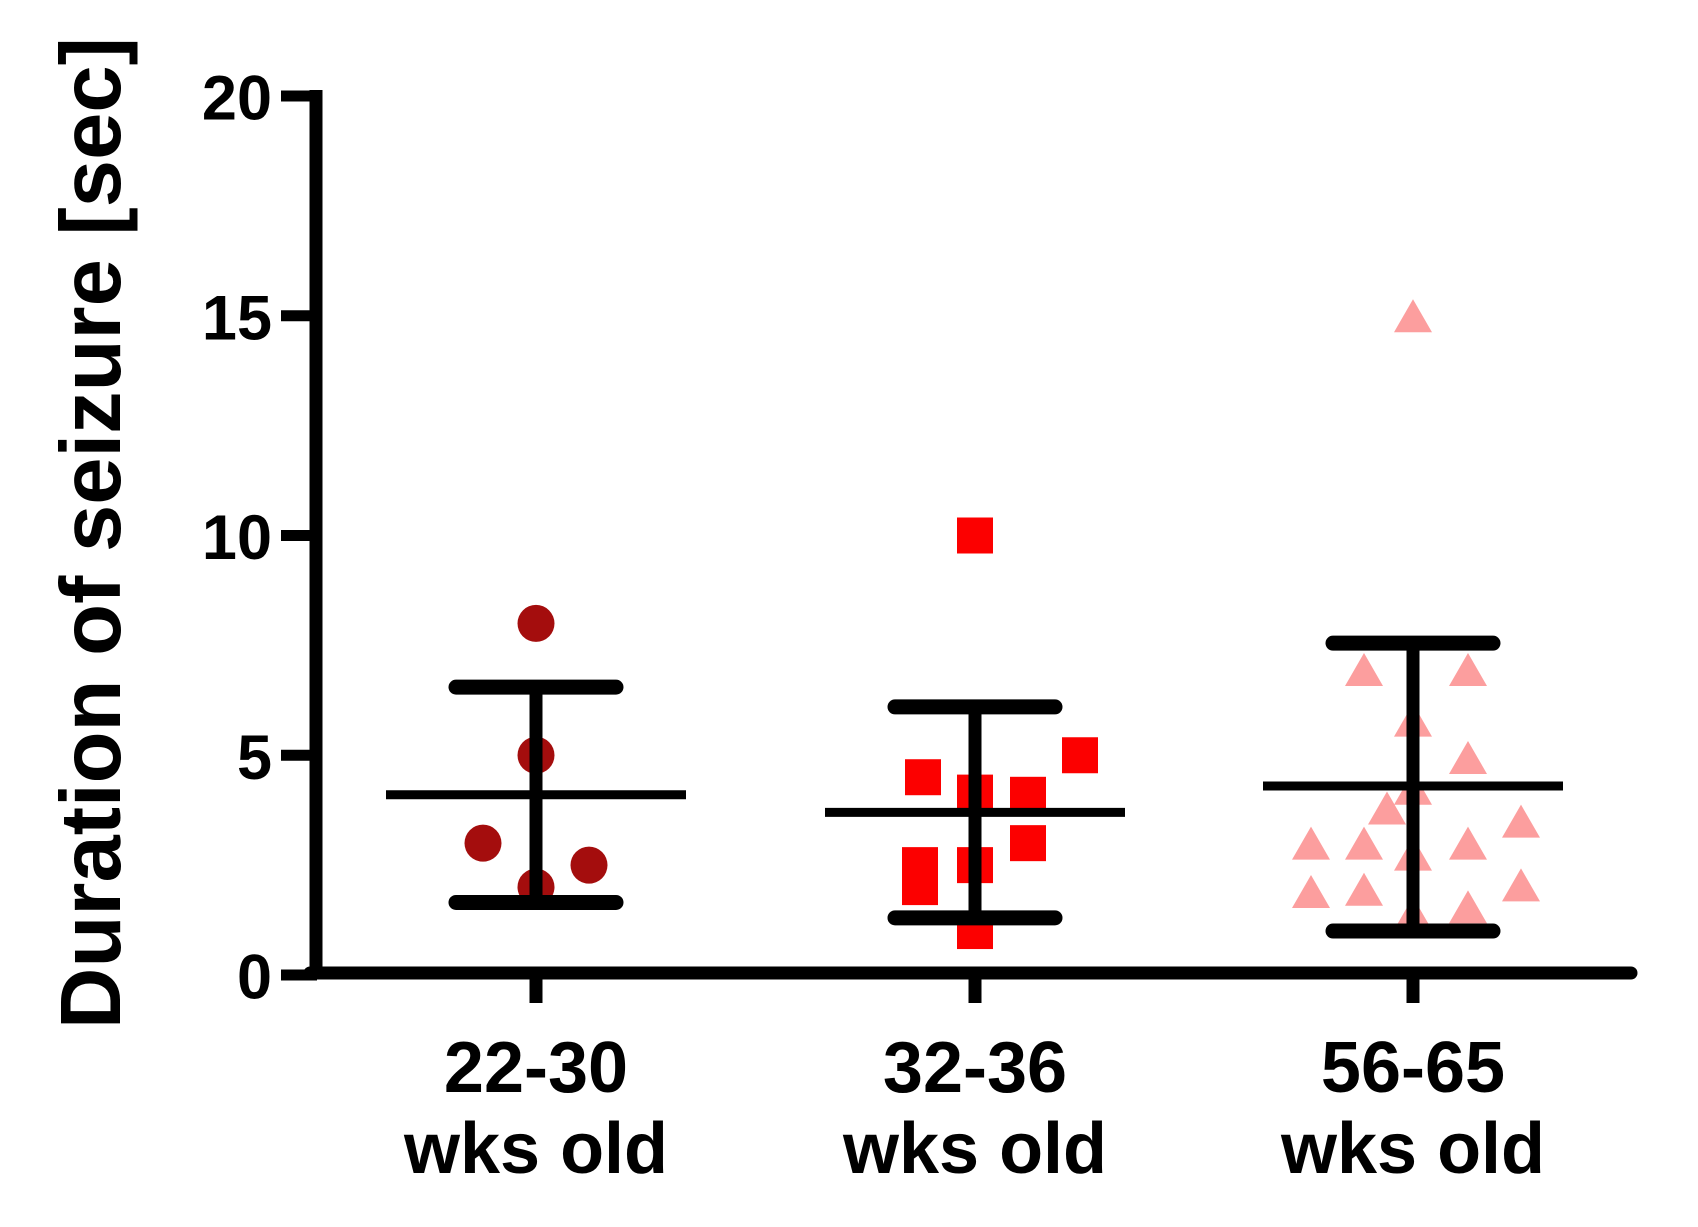 The height and width of the screenshot is (1227, 1698). I want to click on y-tick-label: 10, so click(237, 538).